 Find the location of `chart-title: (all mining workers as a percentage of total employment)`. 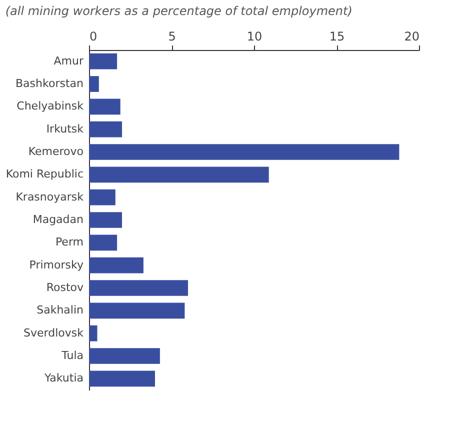

chart-title: (all mining workers as a percentage of total employment) is located at coordinates (178, 11).